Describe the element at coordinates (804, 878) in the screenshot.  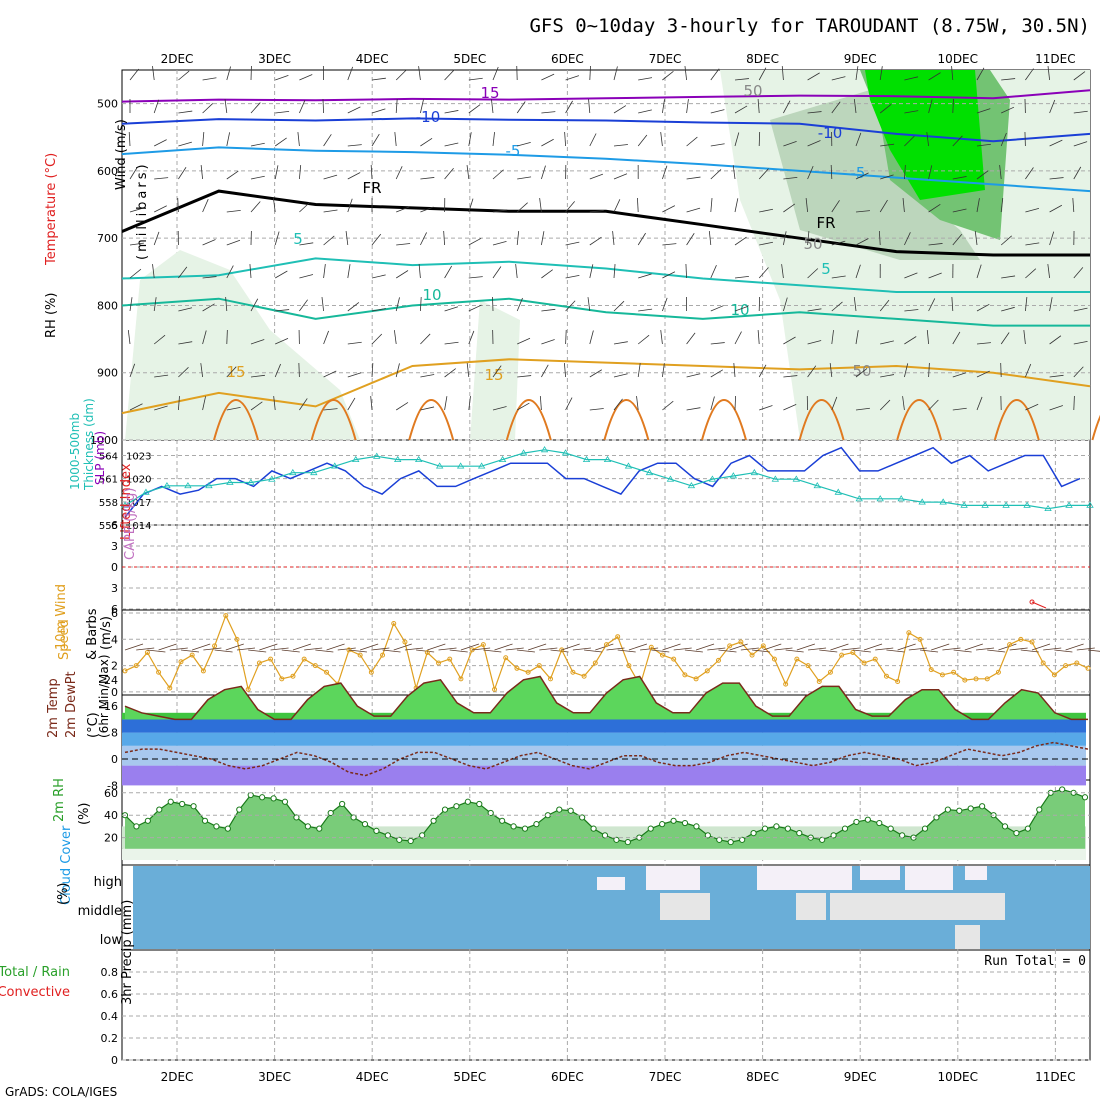
I see `cloud-high-block` at that location.